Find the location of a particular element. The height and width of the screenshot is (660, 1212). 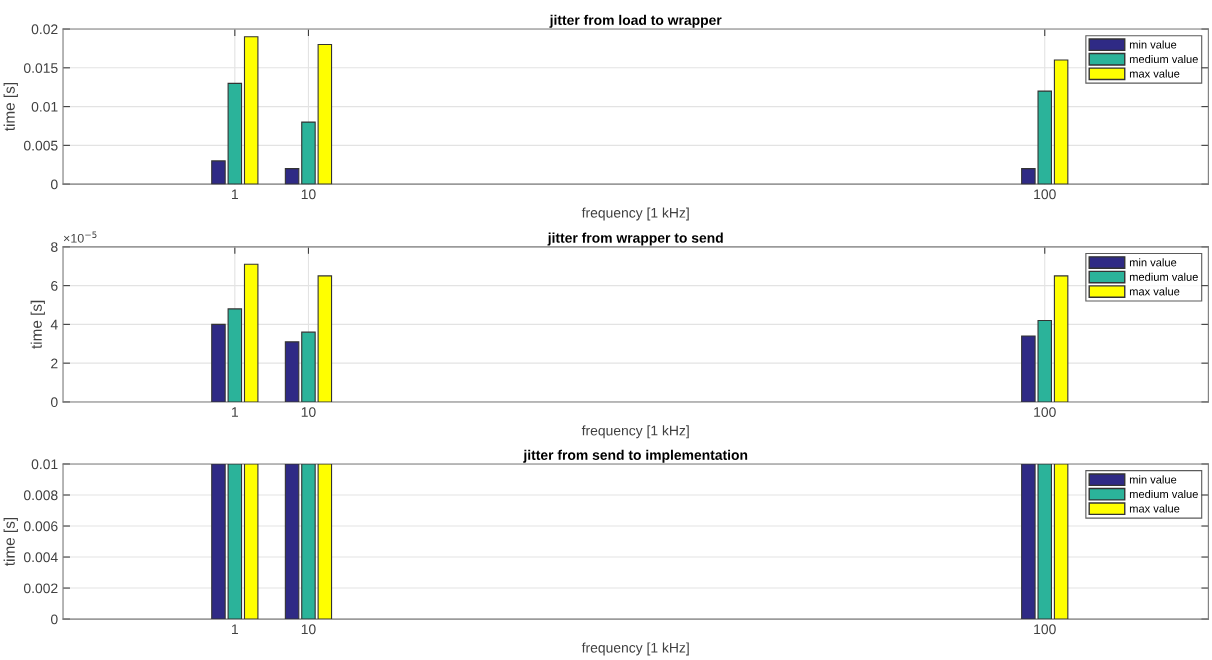

y-tick-label: 0.006 is located at coordinates (40, 526).